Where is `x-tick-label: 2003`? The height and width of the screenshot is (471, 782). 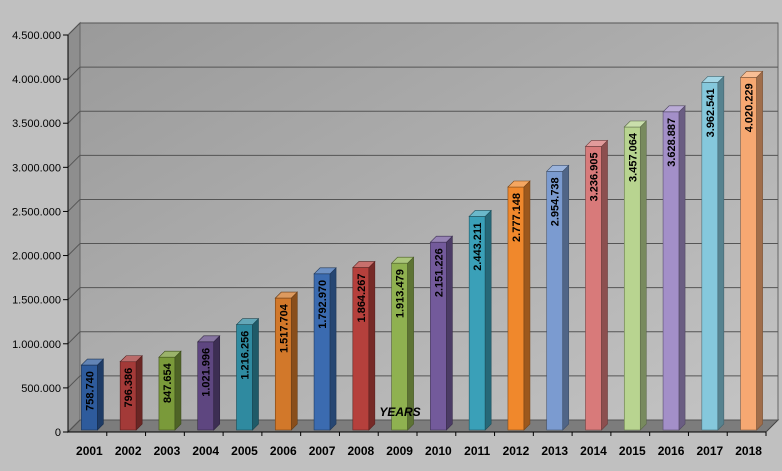 x-tick-label: 2003 is located at coordinates (167, 451).